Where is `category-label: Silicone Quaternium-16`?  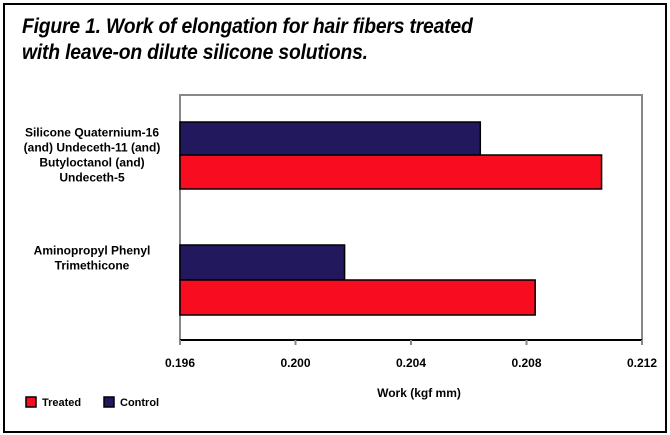
category-label: Silicone Quaternium-16 is located at coordinates (92, 133).